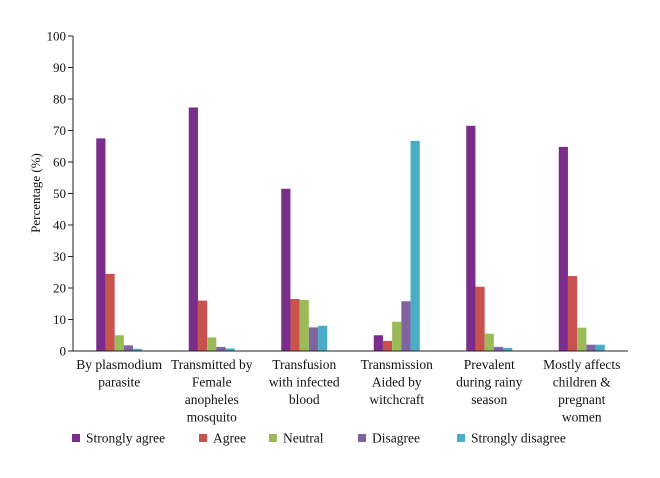 The width and height of the screenshot is (660, 478). What do you see at coordinates (397, 382) in the screenshot?
I see `category-label: Aided by` at bounding box center [397, 382].